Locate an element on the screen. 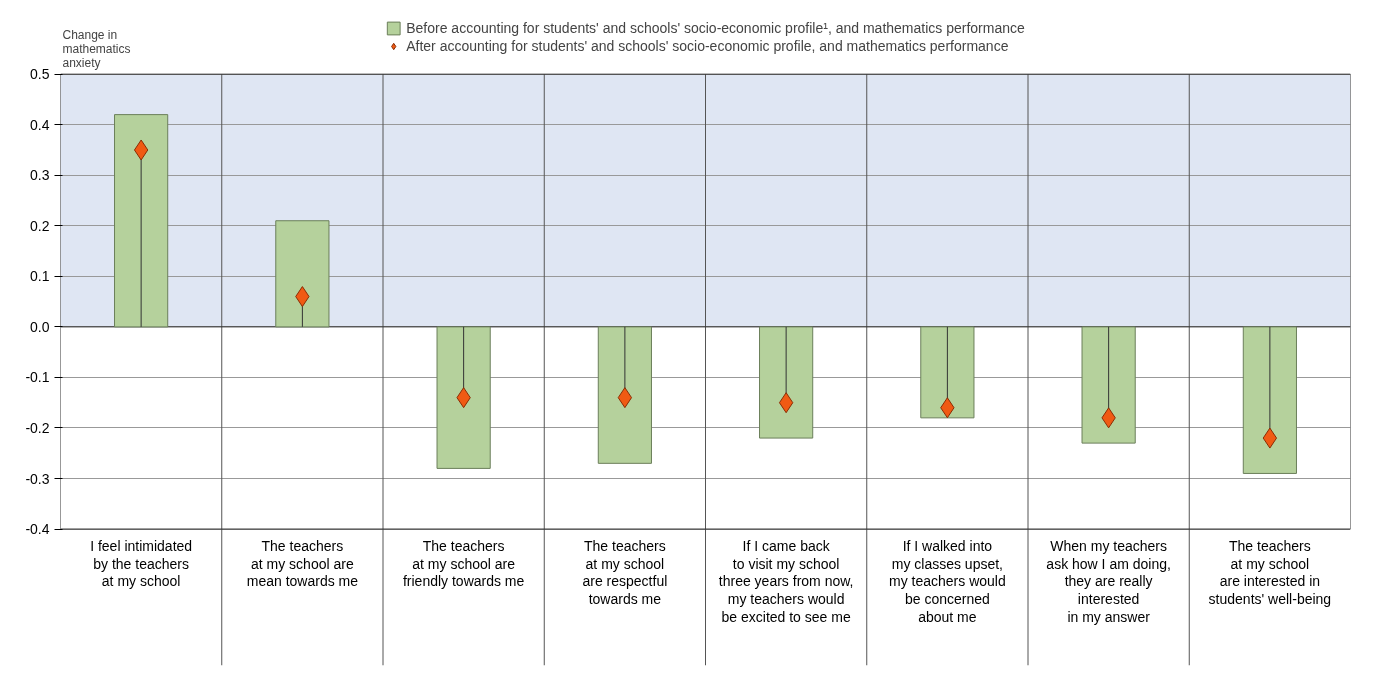 This screenshot has height=684, width=1373. legend-label: After accounting for students' and schools' socio-economic profile, and mathematics performance is located at coordinates (707, 46).